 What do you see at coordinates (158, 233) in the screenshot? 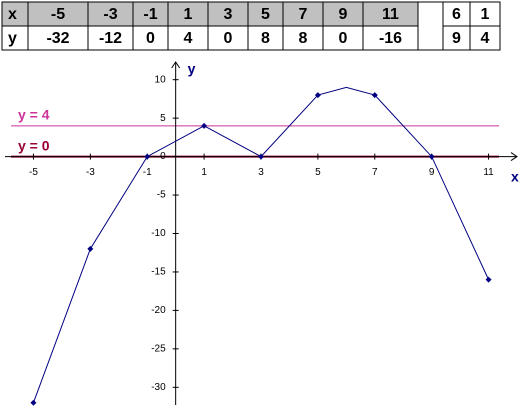
I see `y-tick-label: -10` at bounding box center [158, 233].